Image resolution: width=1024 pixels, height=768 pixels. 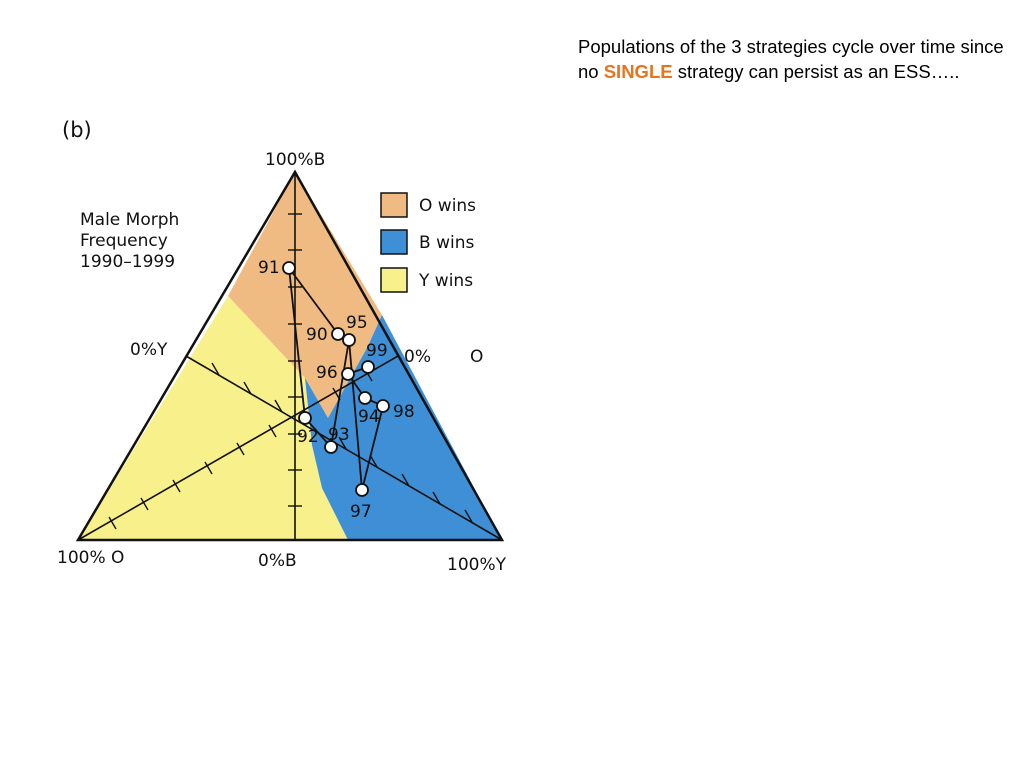 I want to click on year-label-94: 94, so click(x=369, y=417).